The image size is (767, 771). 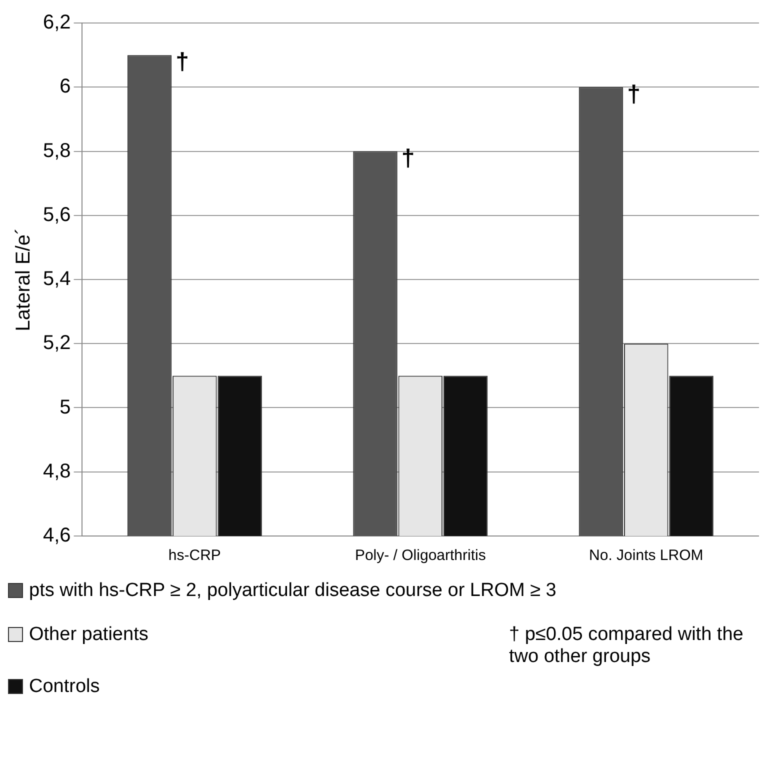 What do you see at coordinates (56, 343) in the screenshot?
I see `y-tick-label: 5,2` at bounding box center [56, 343].